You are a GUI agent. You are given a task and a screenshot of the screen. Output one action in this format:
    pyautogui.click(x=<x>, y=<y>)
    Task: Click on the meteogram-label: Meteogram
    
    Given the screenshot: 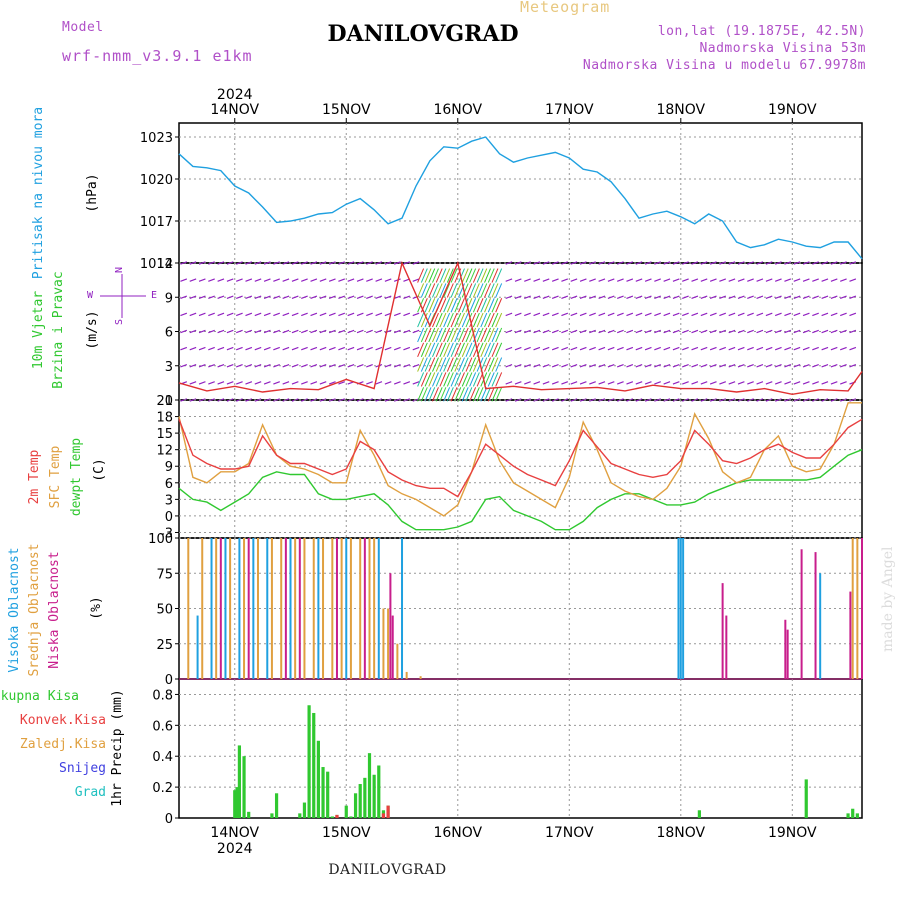 What is the action you would take?
    pyautogui.click(x=565, y=8)
    